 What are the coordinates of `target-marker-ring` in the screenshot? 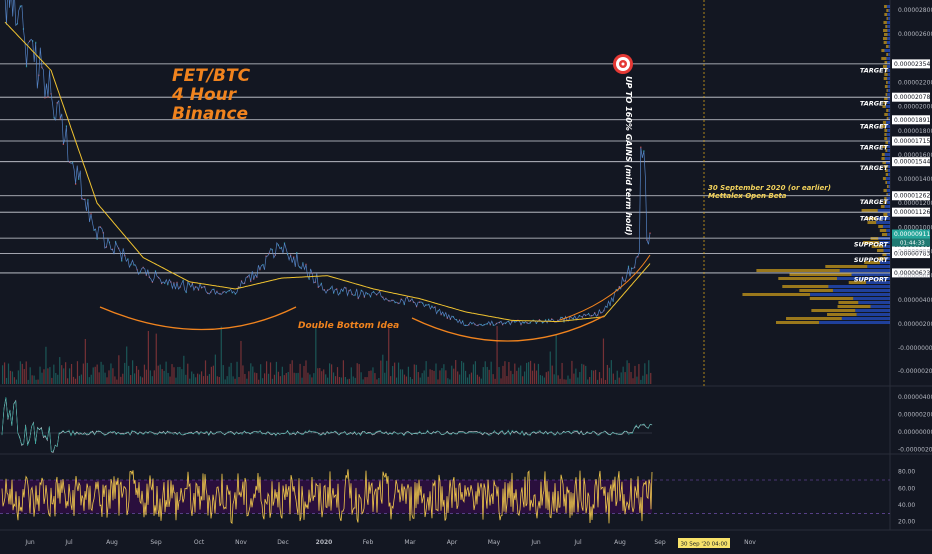 It's located at (623, 64).